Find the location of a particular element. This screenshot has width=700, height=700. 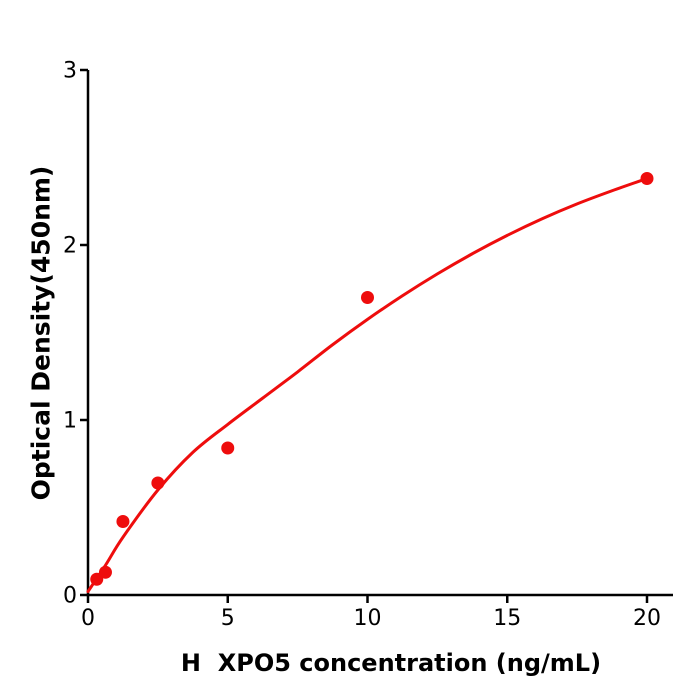

y-tick-label: 0 is located at coordinates (70, 596).